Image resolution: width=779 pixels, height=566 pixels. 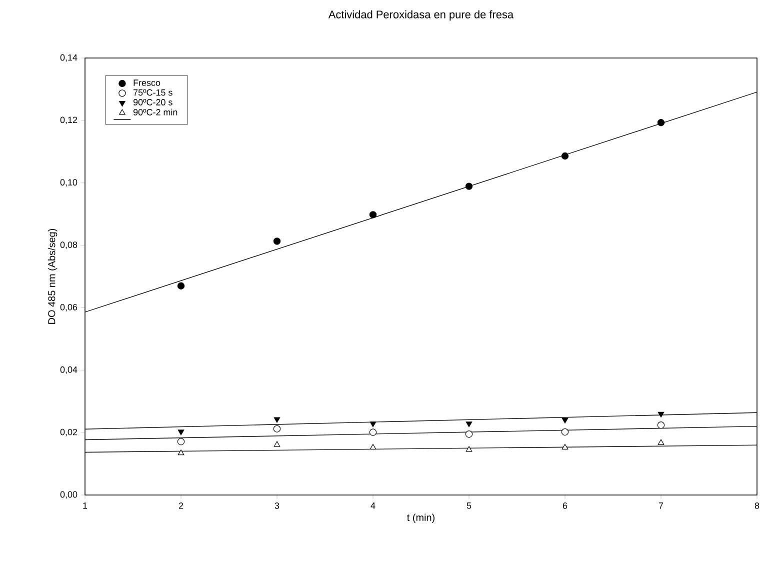 What do you see at coordinates (69, 120) in the screenshot?
I see `y-tick-label: 0,12` at bounding box center [69, 120].